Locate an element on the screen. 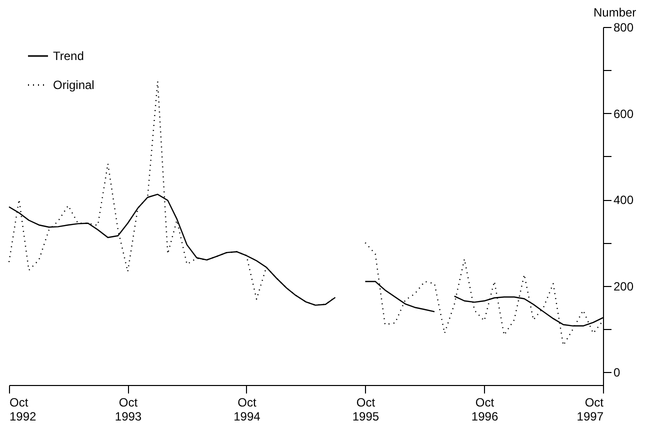 This screenshot has width=648, height=434. y-tick-label: 0 is located at coordinates (617, 373).